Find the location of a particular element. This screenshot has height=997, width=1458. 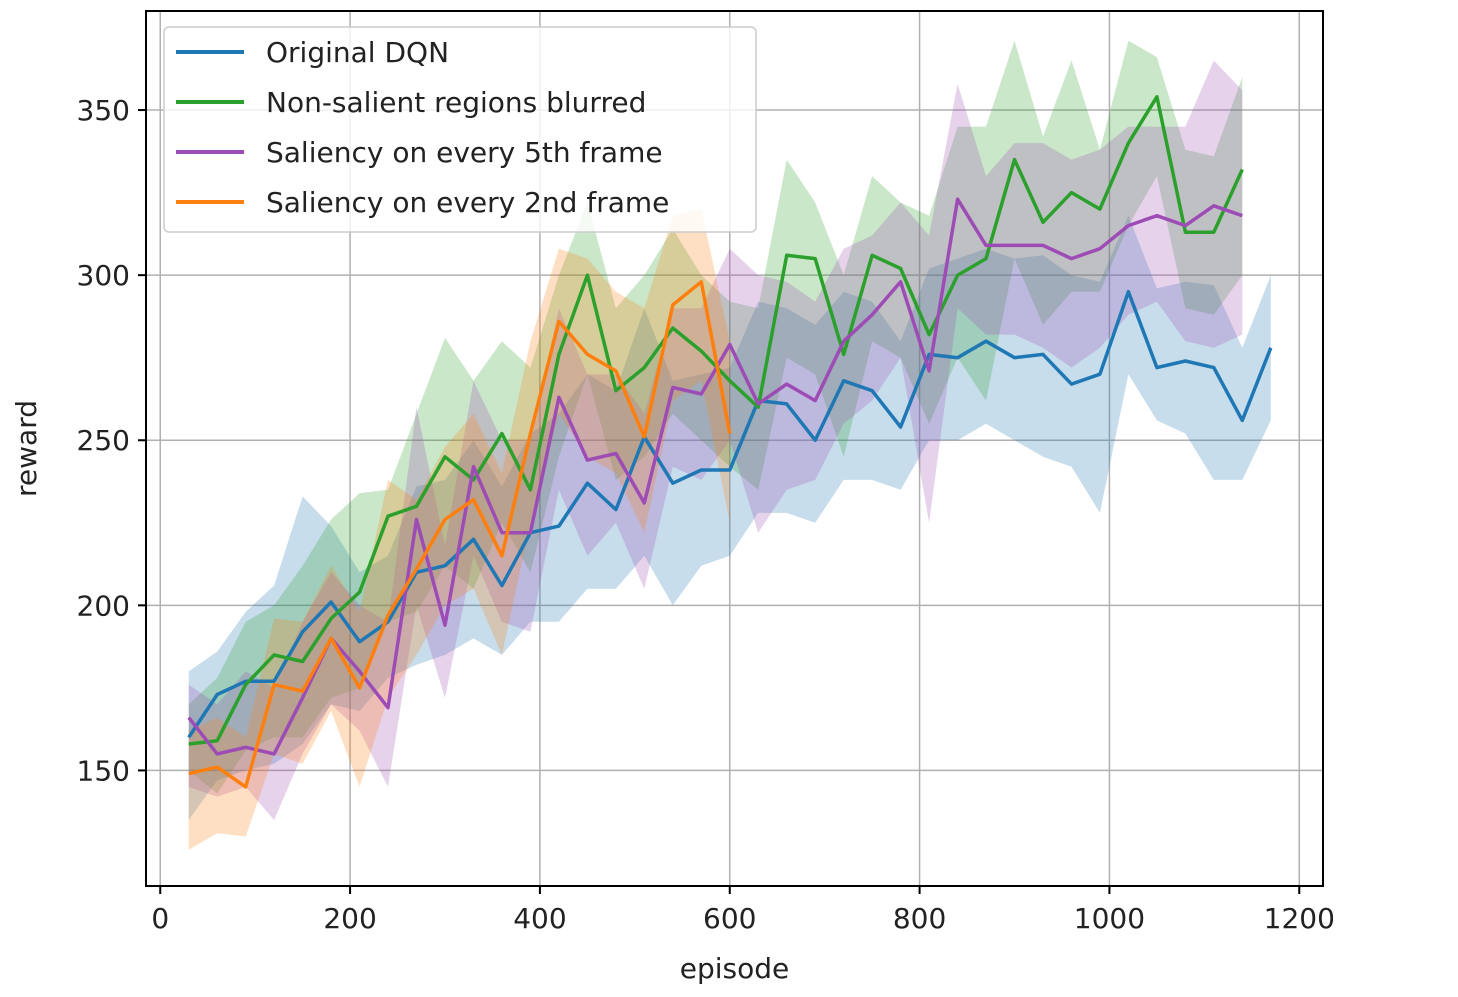

x-tick-label: 1000 is located at coordinates (1109, 918).